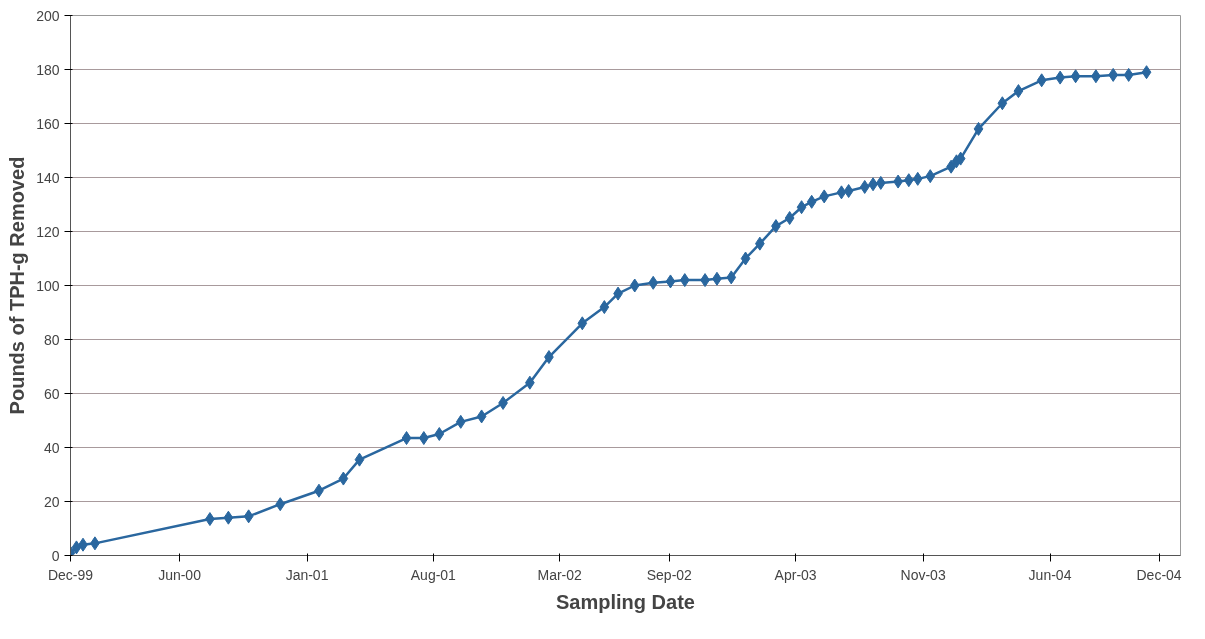 The width and height of the screenshot is (1205, 639). Describe the element at coordinates (51, 447) in the screenshot. I see `y-tick-label: 40` at that location.